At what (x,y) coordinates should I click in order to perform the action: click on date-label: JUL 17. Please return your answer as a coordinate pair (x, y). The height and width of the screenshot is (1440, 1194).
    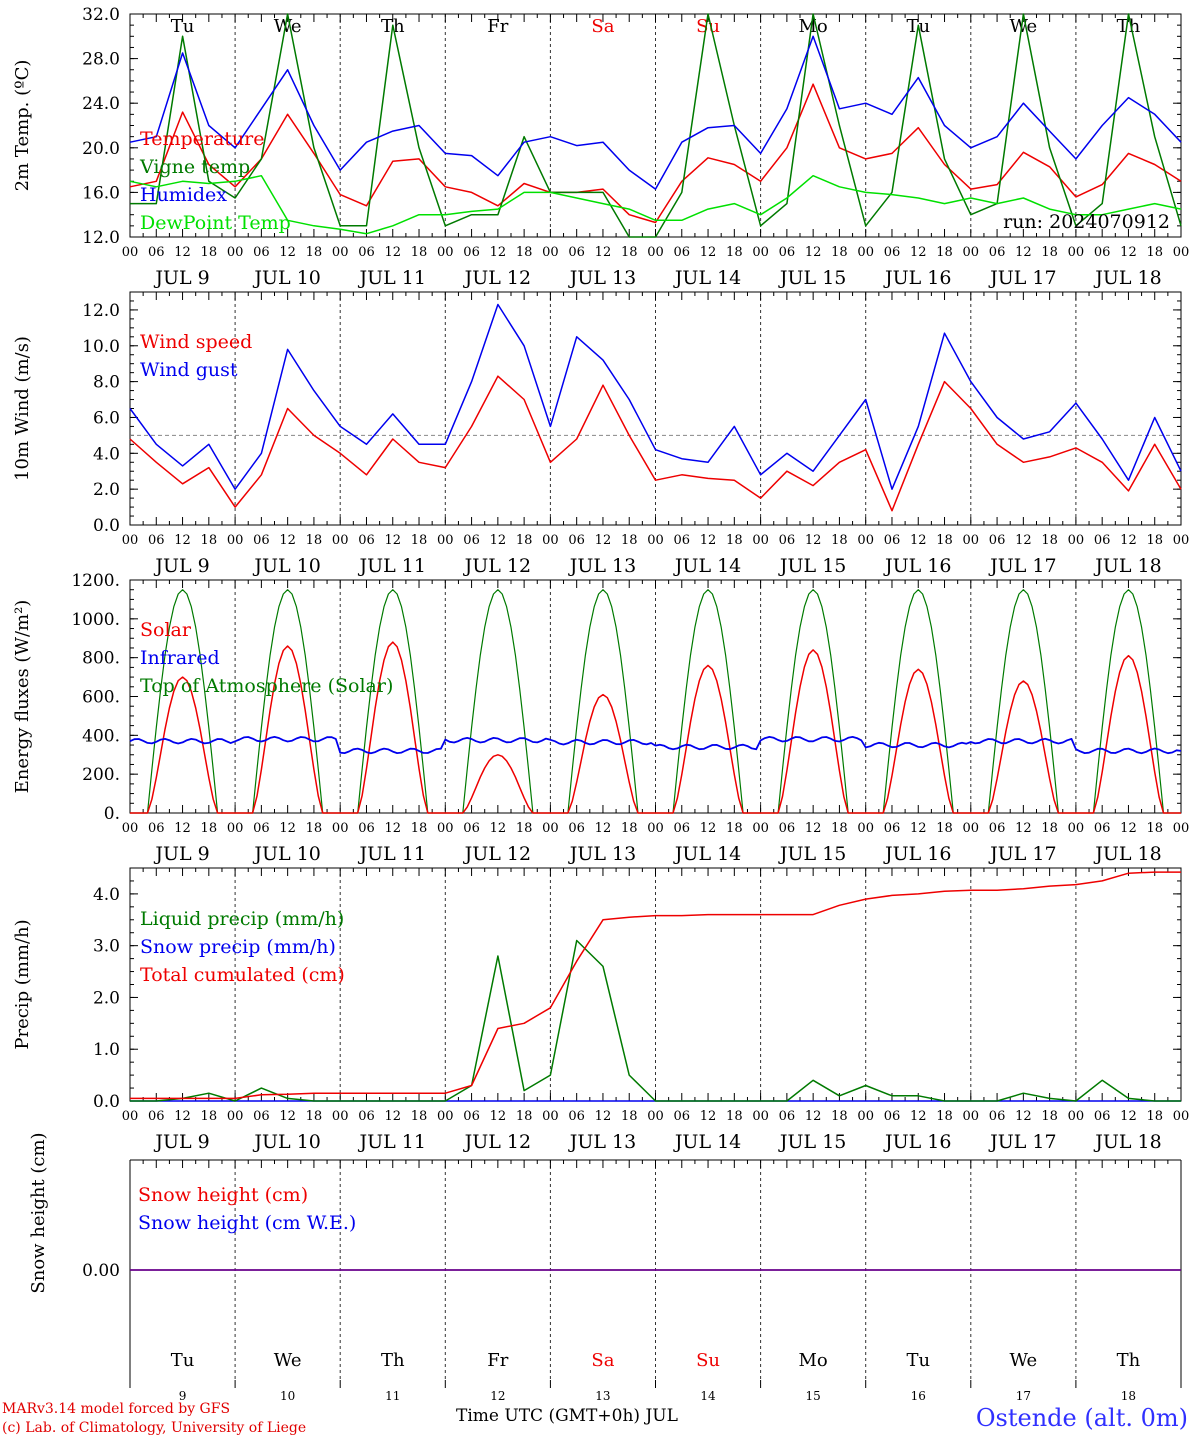
    Looking at the image, I should click on (1022, 566).